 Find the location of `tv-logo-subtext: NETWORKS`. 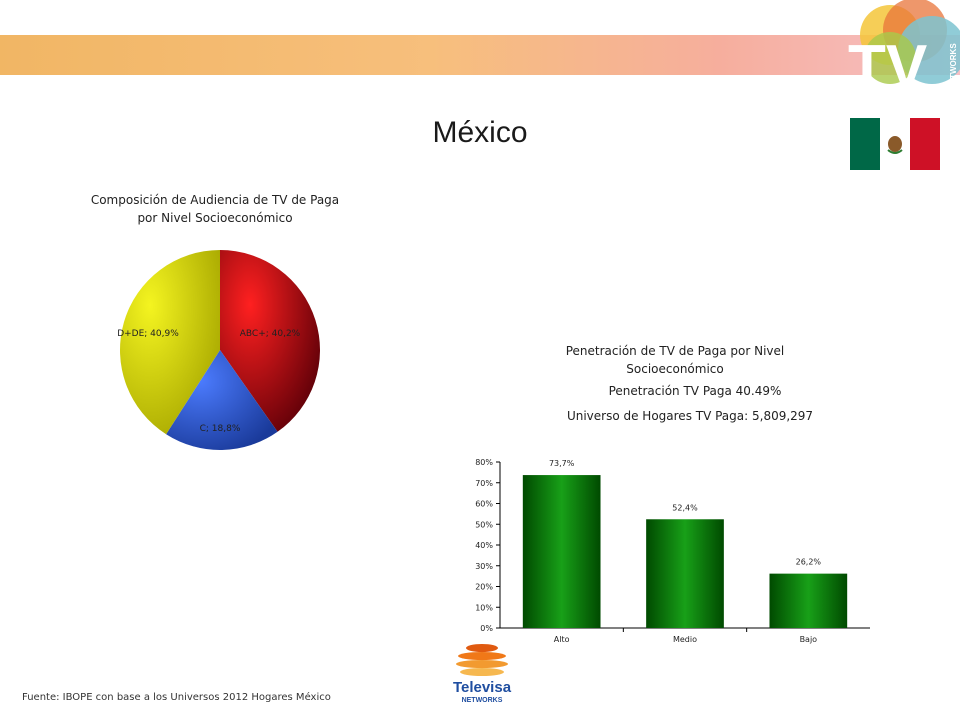

tv-logo-subtext: NETWORKS is located at coordinates (953, 66).